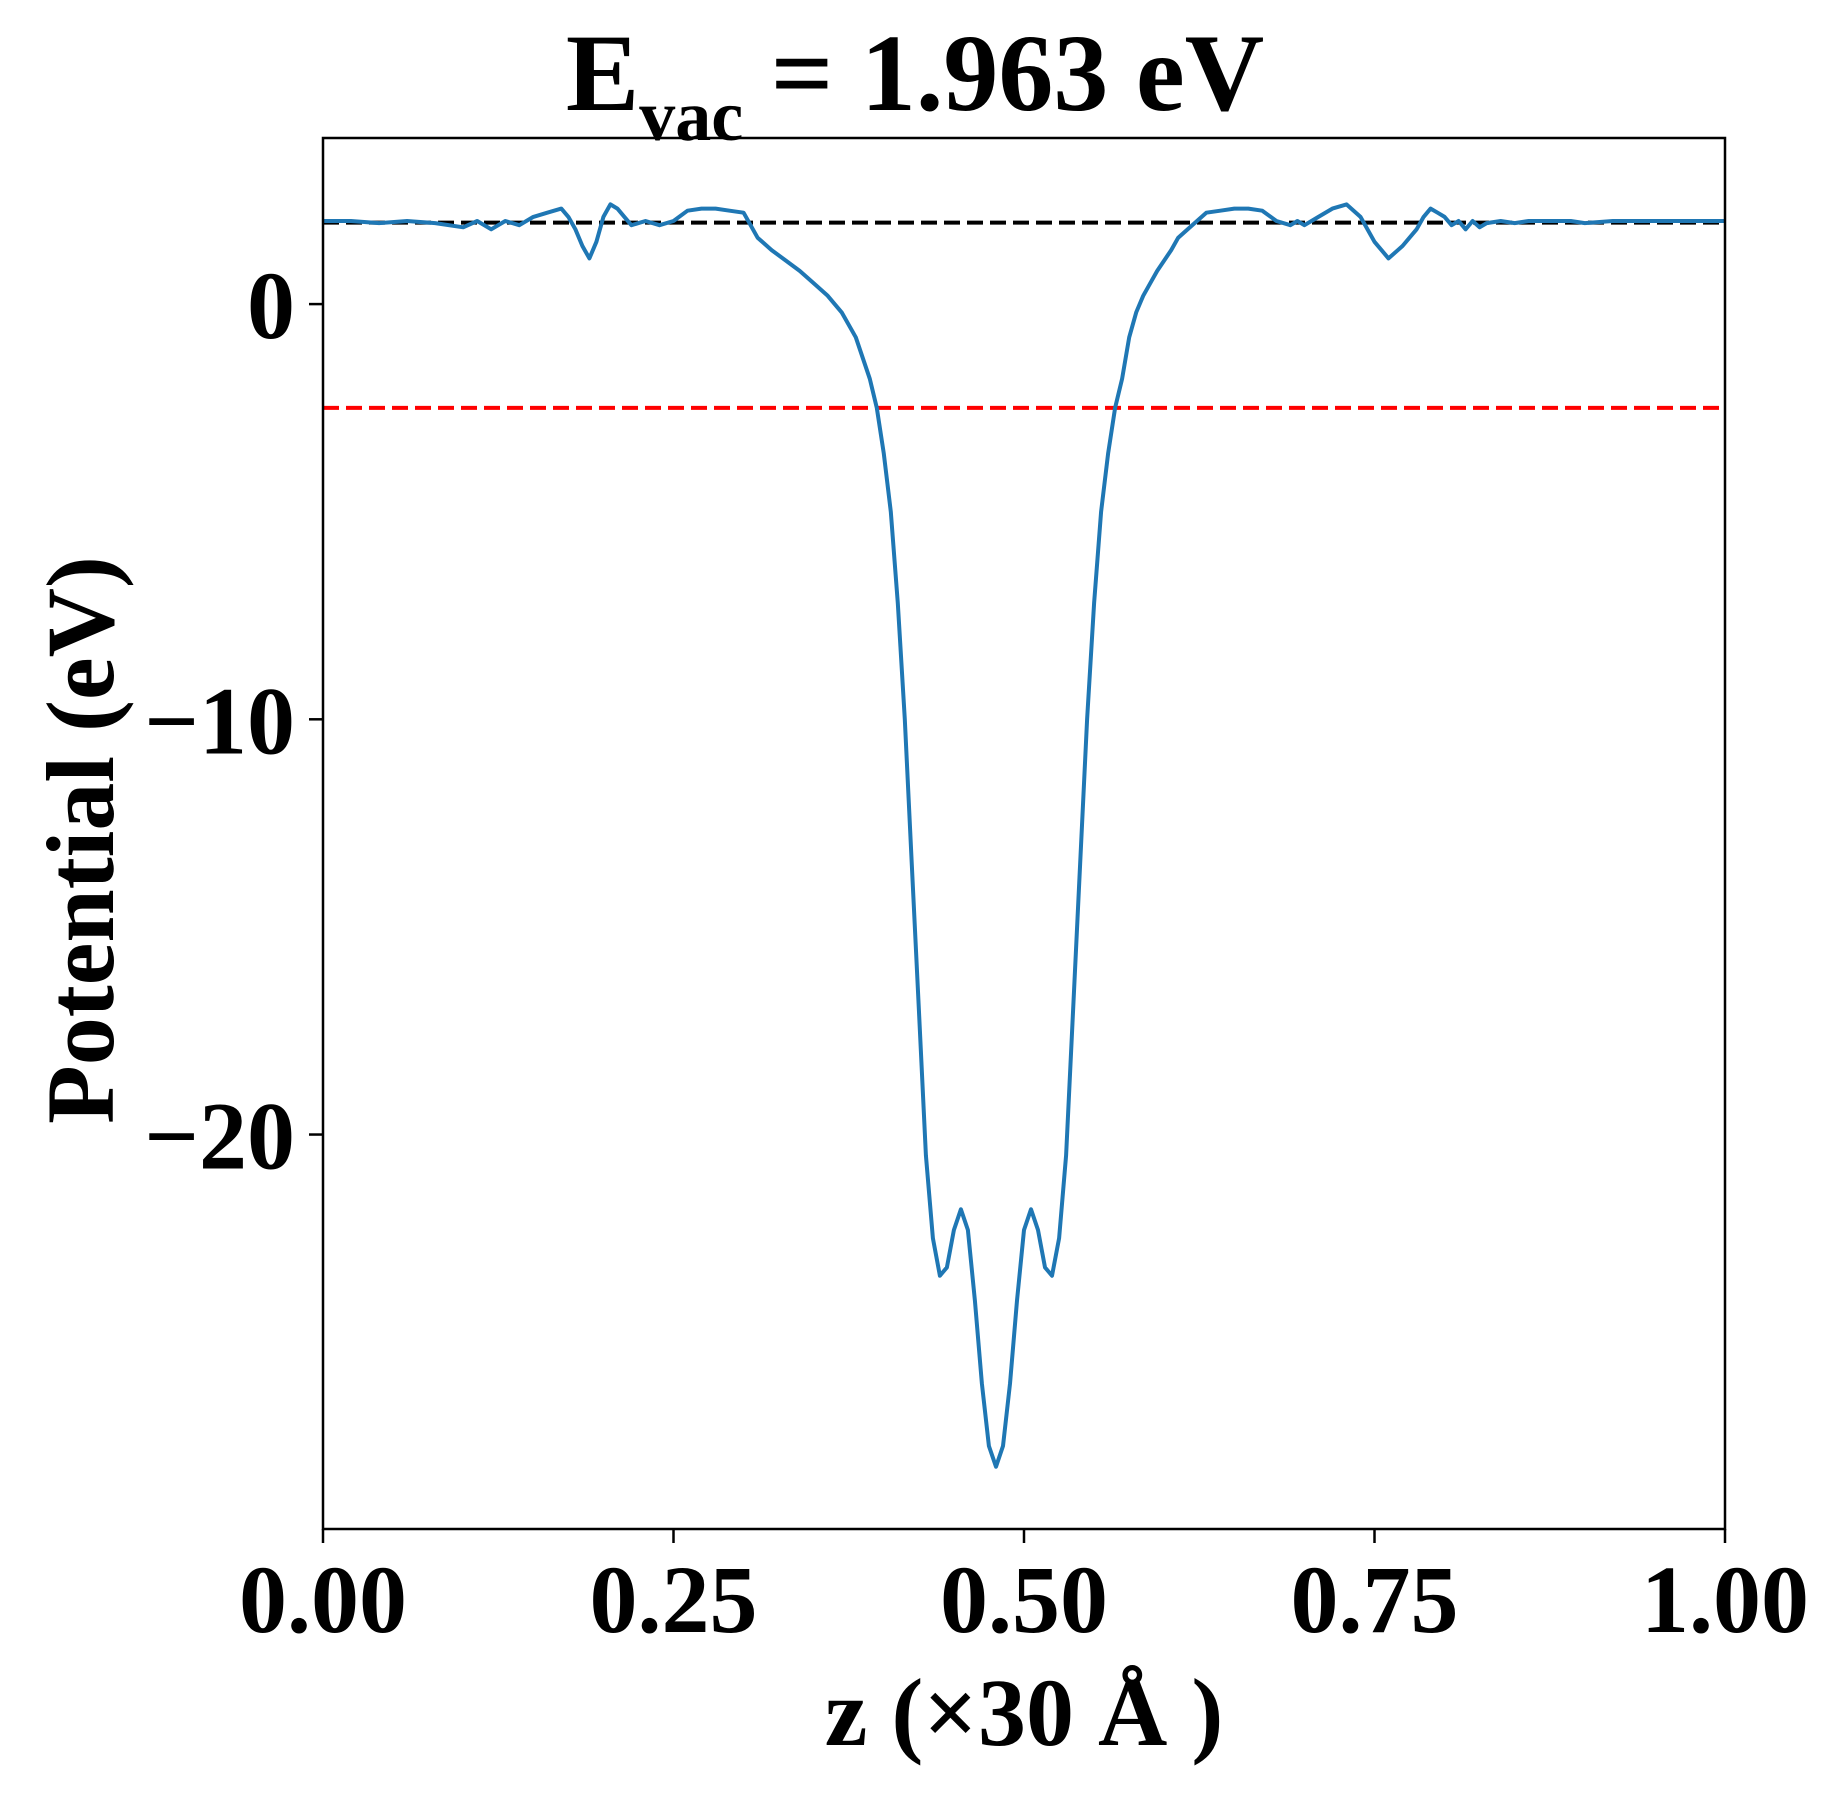  Describe the element at coordinates (219, 720) in the screenshot. I see `y-tick-label: −10` at that location.